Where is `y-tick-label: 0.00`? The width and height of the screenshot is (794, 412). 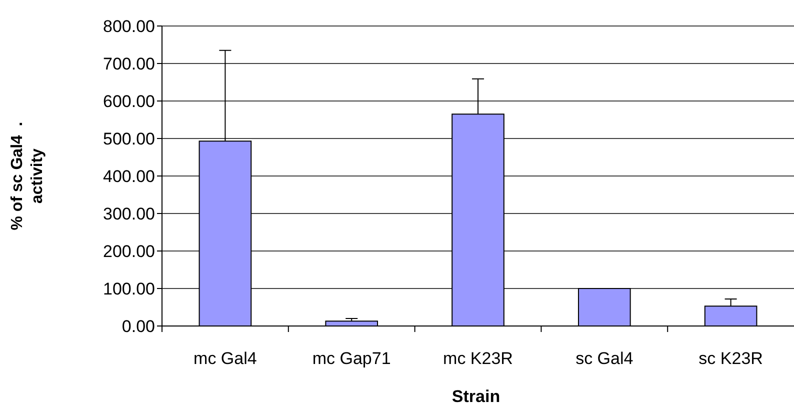 y-tick-label: 0.00 is located at coordinates (138, 326).